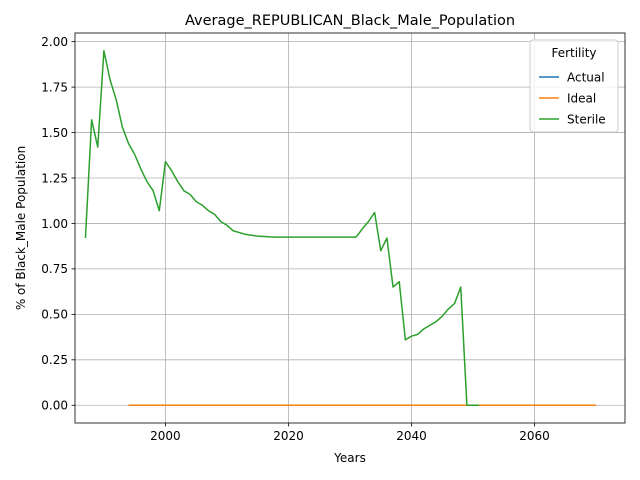  Describe the element at coordinates (54, 178) in the screenshot. I see `y-tick-label: 1.25` at that location.